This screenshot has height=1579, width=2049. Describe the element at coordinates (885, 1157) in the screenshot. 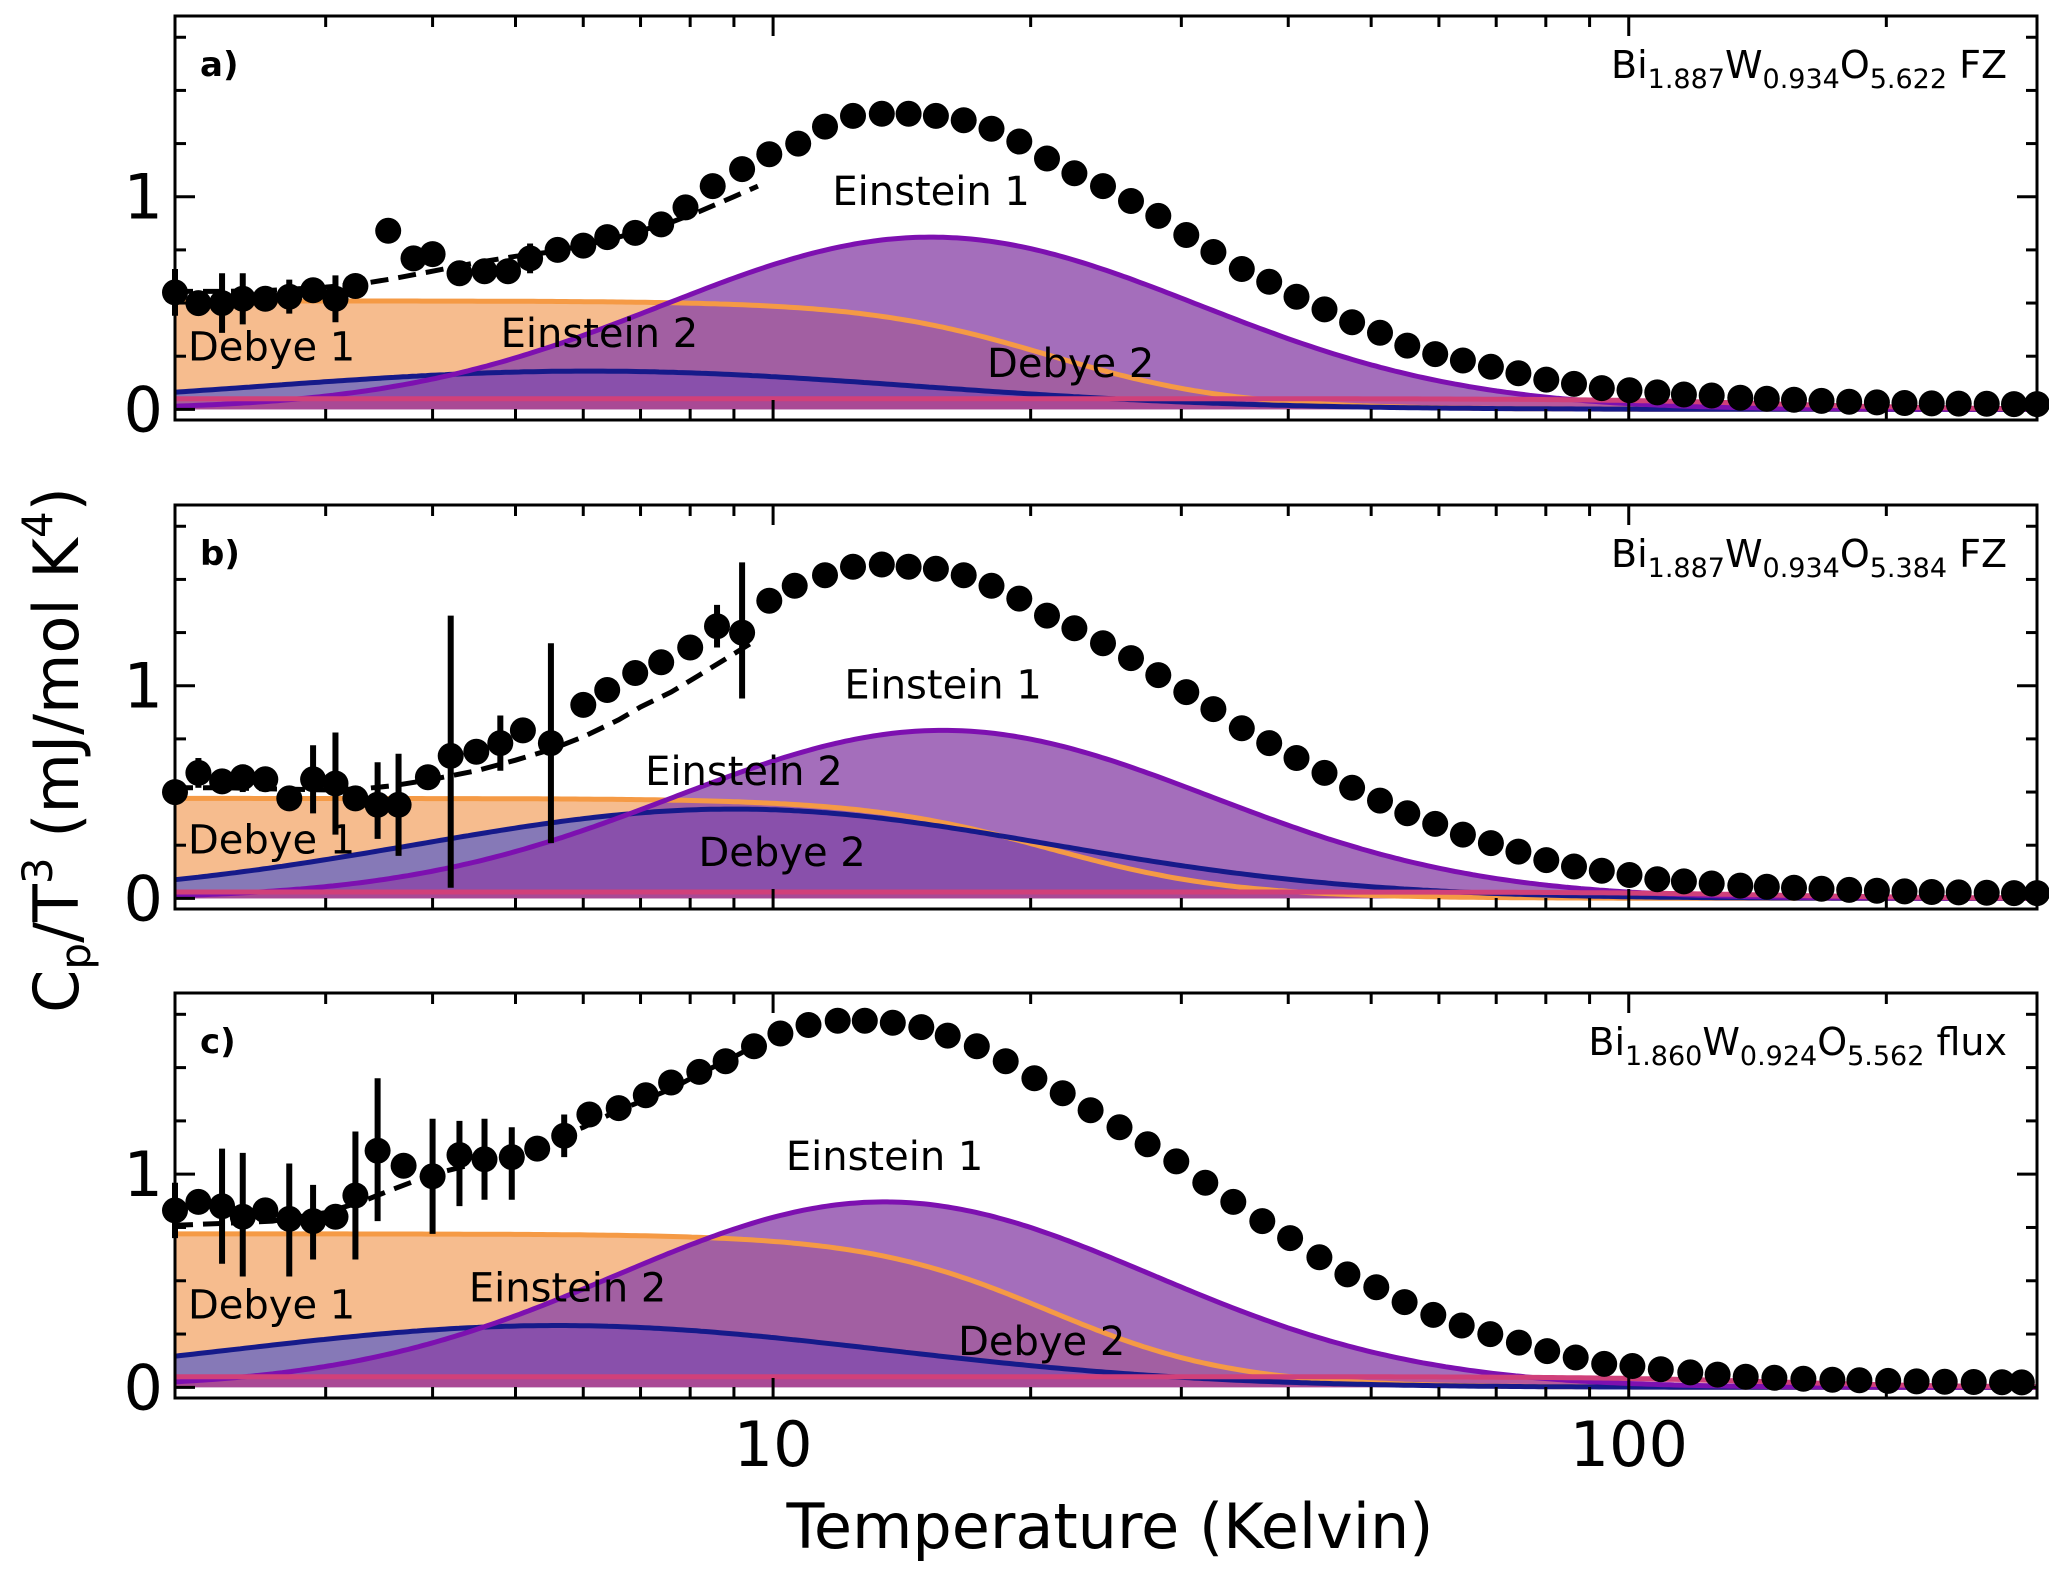

I see `einstein1-label: Einstein 1` at that location.